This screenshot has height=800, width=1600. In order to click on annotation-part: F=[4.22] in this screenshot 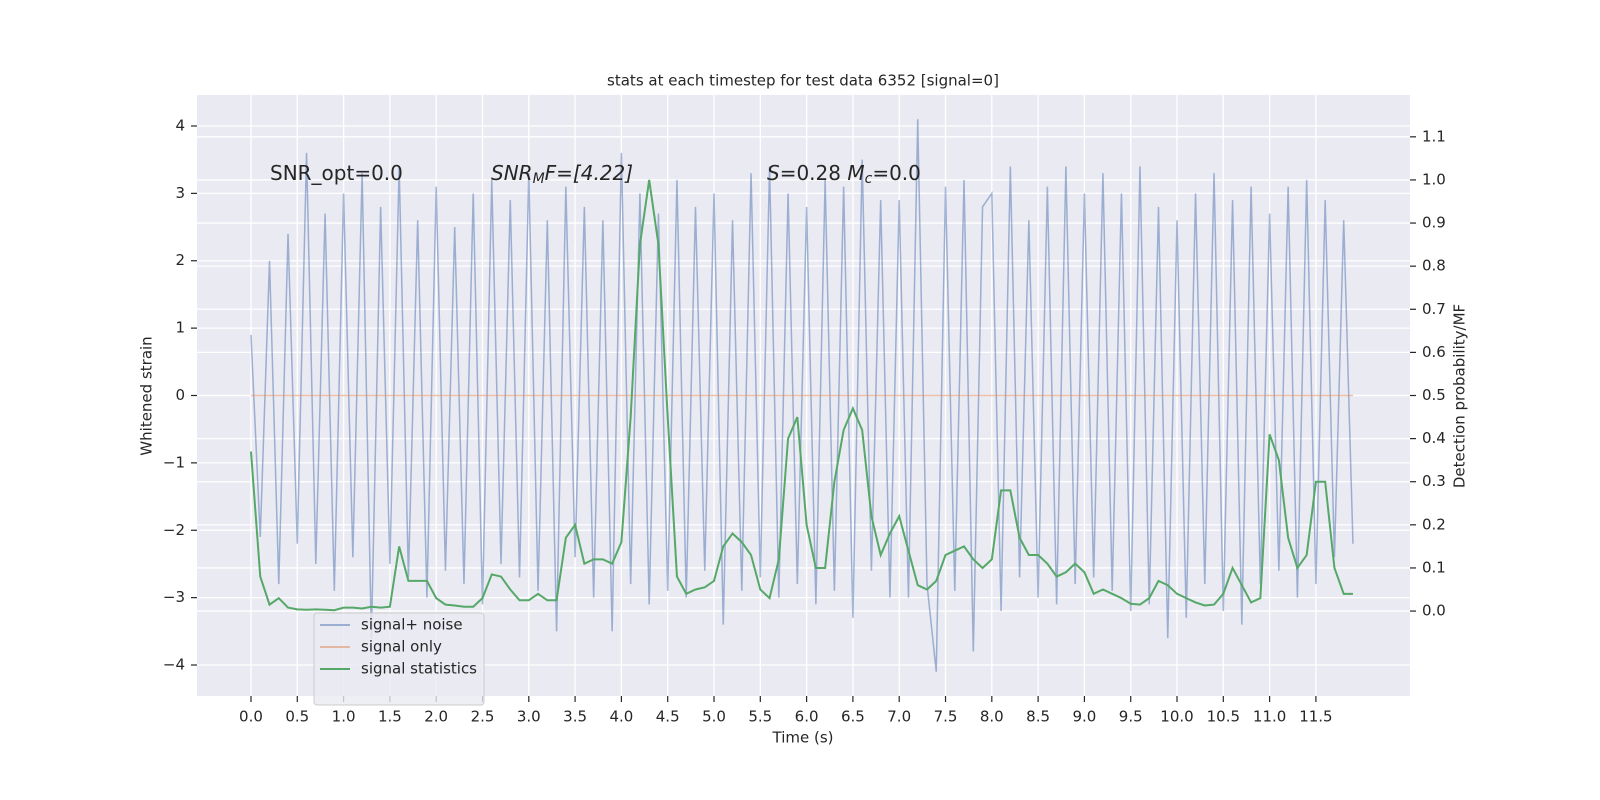, I will do `click(589, 173)`.